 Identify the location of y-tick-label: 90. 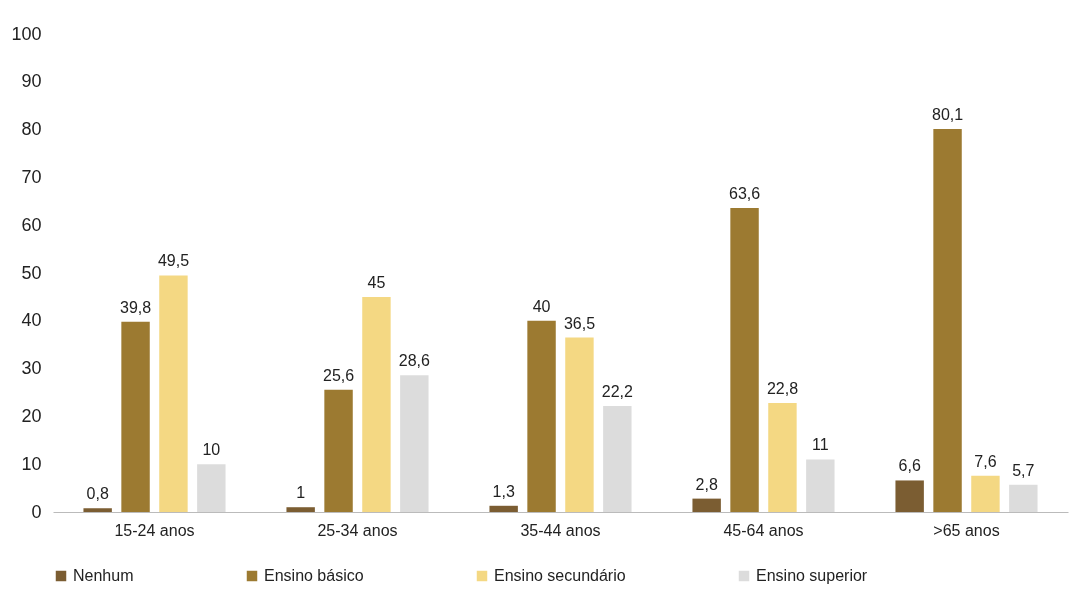
(31, 81).